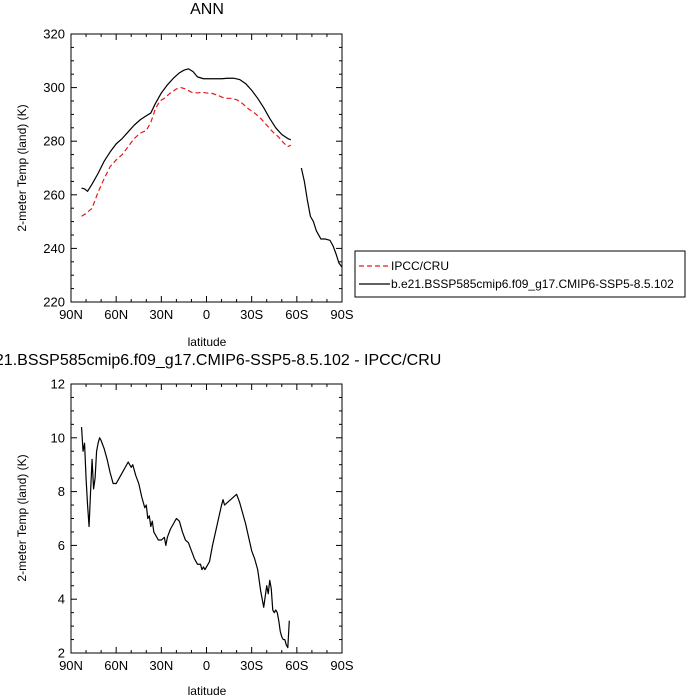 This screenshot has height=700, width=700. Describe the element at coordinates (296, 314) in the screenshot. I see `top-x-tick-label: 60S` at that location.